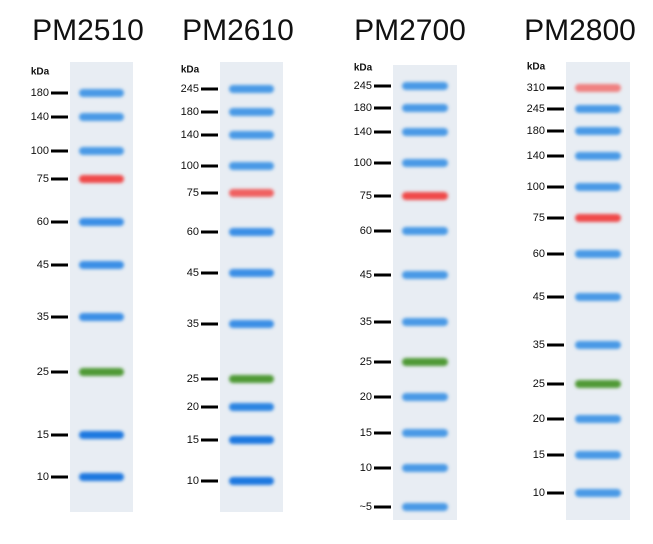 Image resolution: width=653 pixels, height=544 pixels. I want to click on ladder-title: PM2510, so click(88, 30).